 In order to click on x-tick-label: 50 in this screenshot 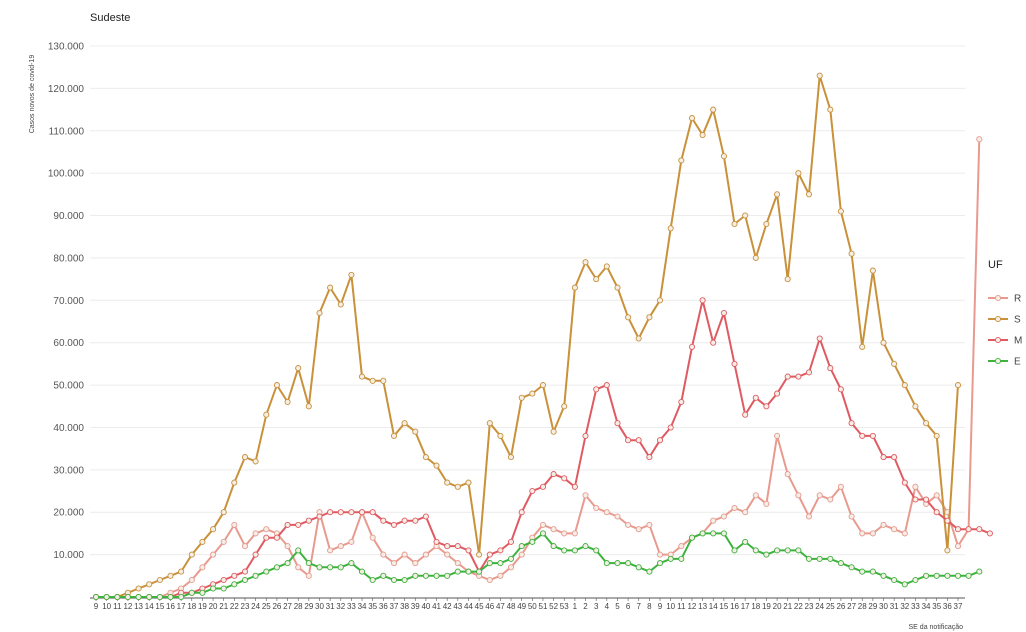, I will do `click(532, 606)`.